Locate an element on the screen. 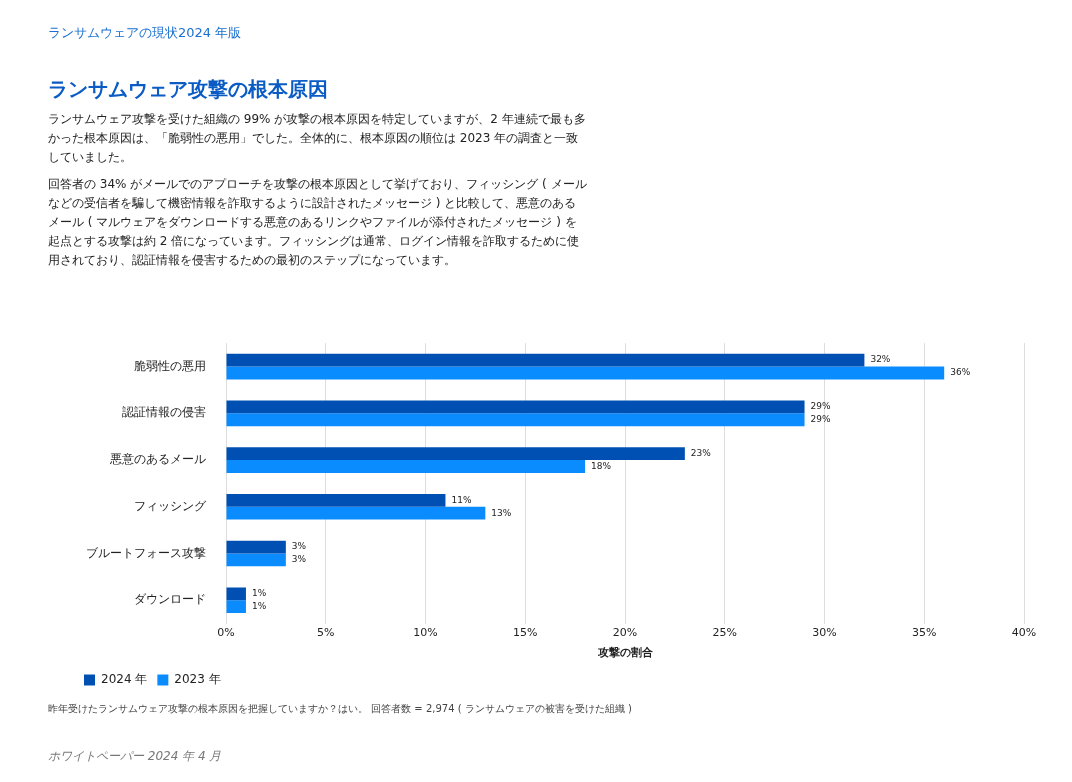  x-tick-label: 35% is located at coordinates (924, 633).